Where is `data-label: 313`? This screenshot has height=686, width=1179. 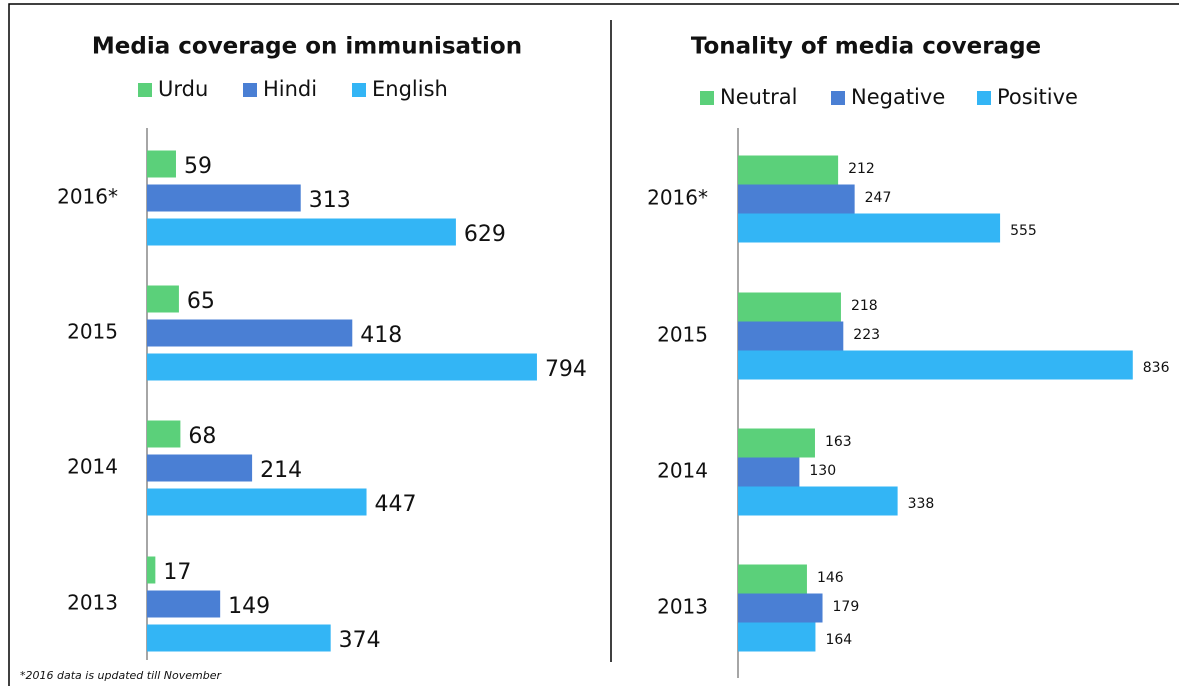 data-label: 313 is located at coordinates (330, 200).